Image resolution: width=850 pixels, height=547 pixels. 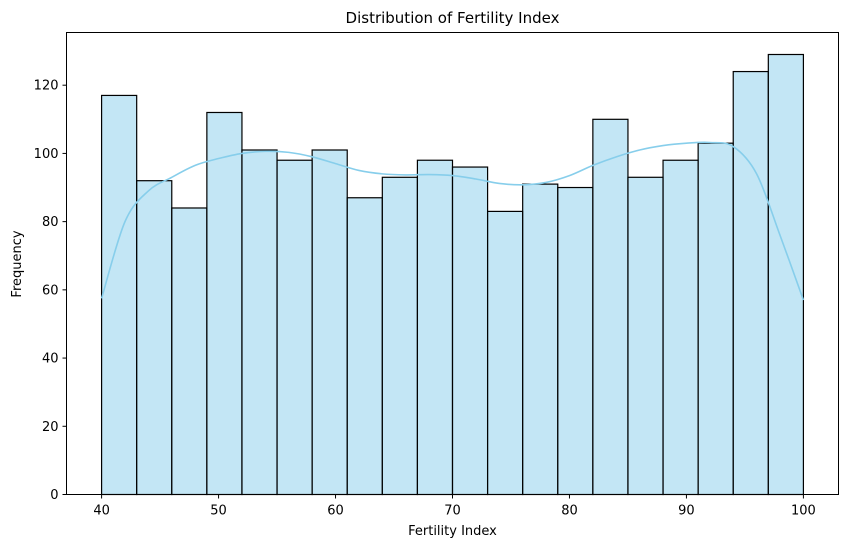 I want to click on y-axis-label: Frequency, so click(x=17, y=263).